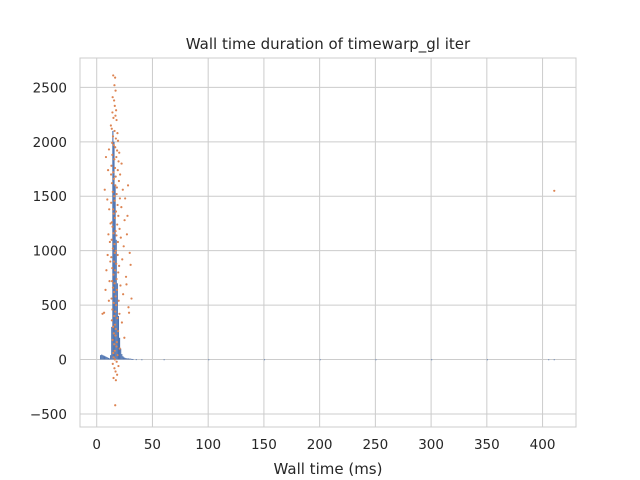 The width and height of the screenshot is (640, 480). Describe the element at coordinates (208, 445) in the screenshot. I see `x-tick-label: 100` at that location.